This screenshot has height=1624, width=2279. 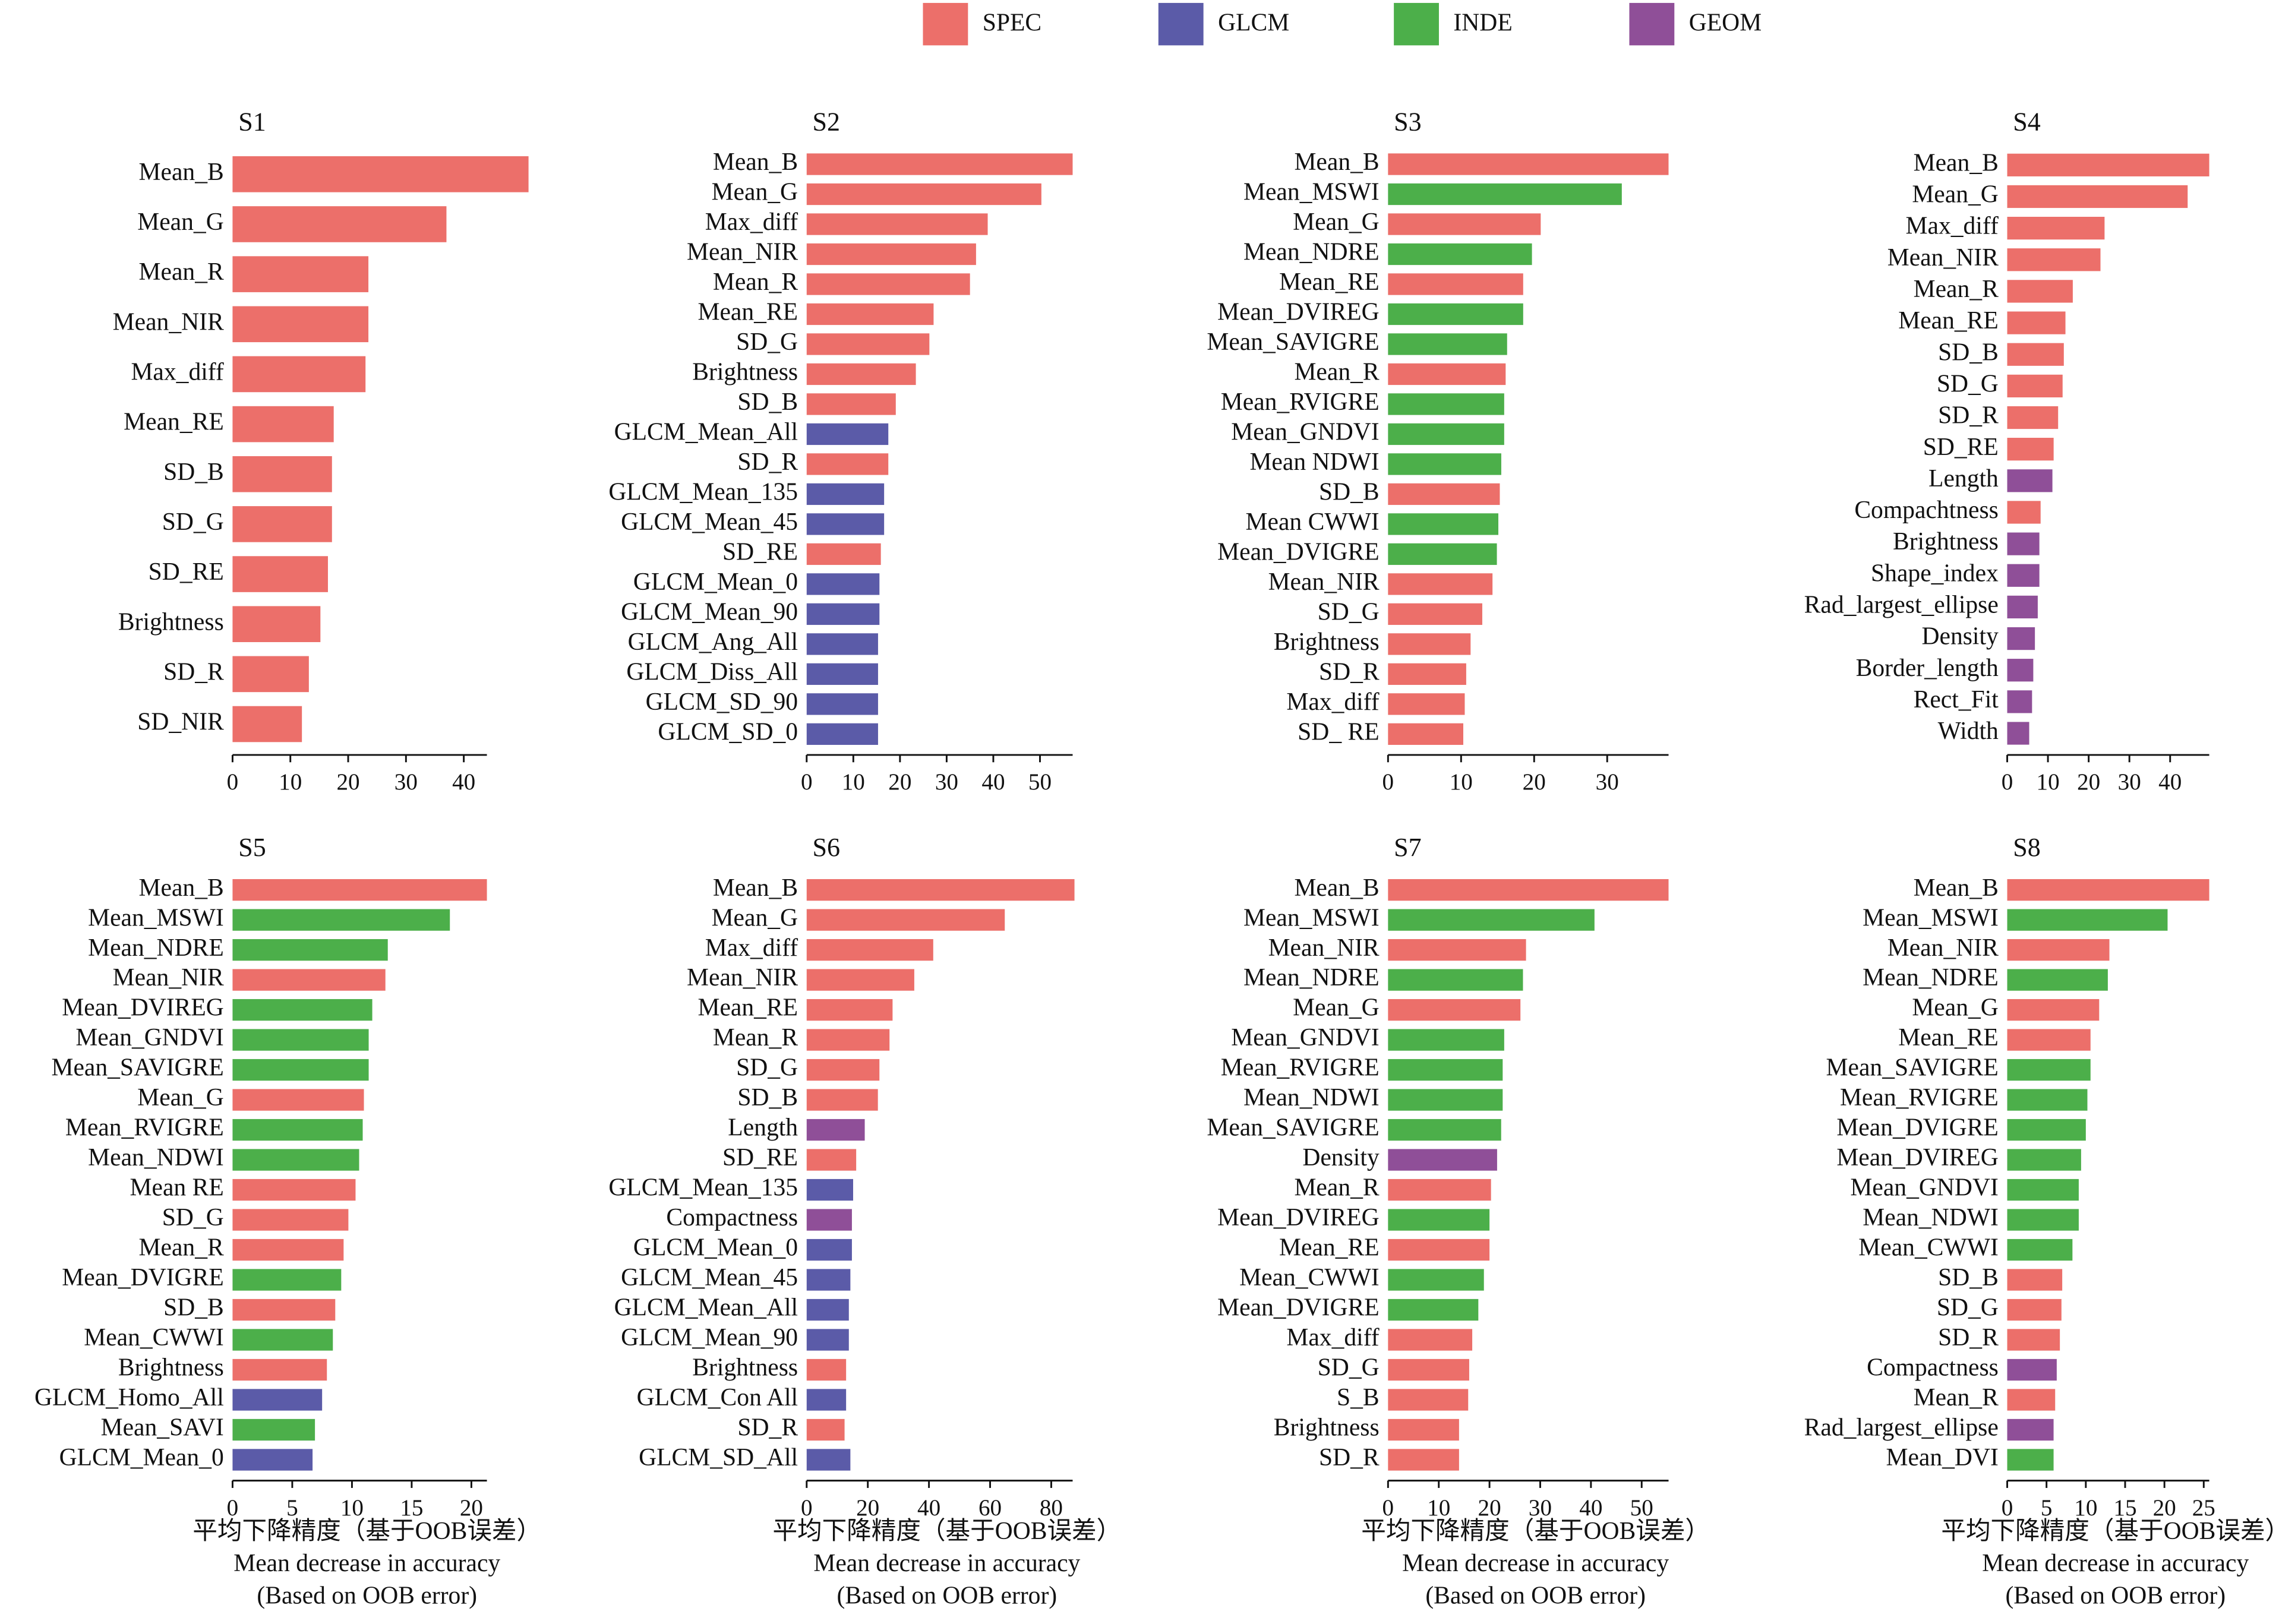 I want to click on category-label: SD_R, so click(x=768, y=1428).